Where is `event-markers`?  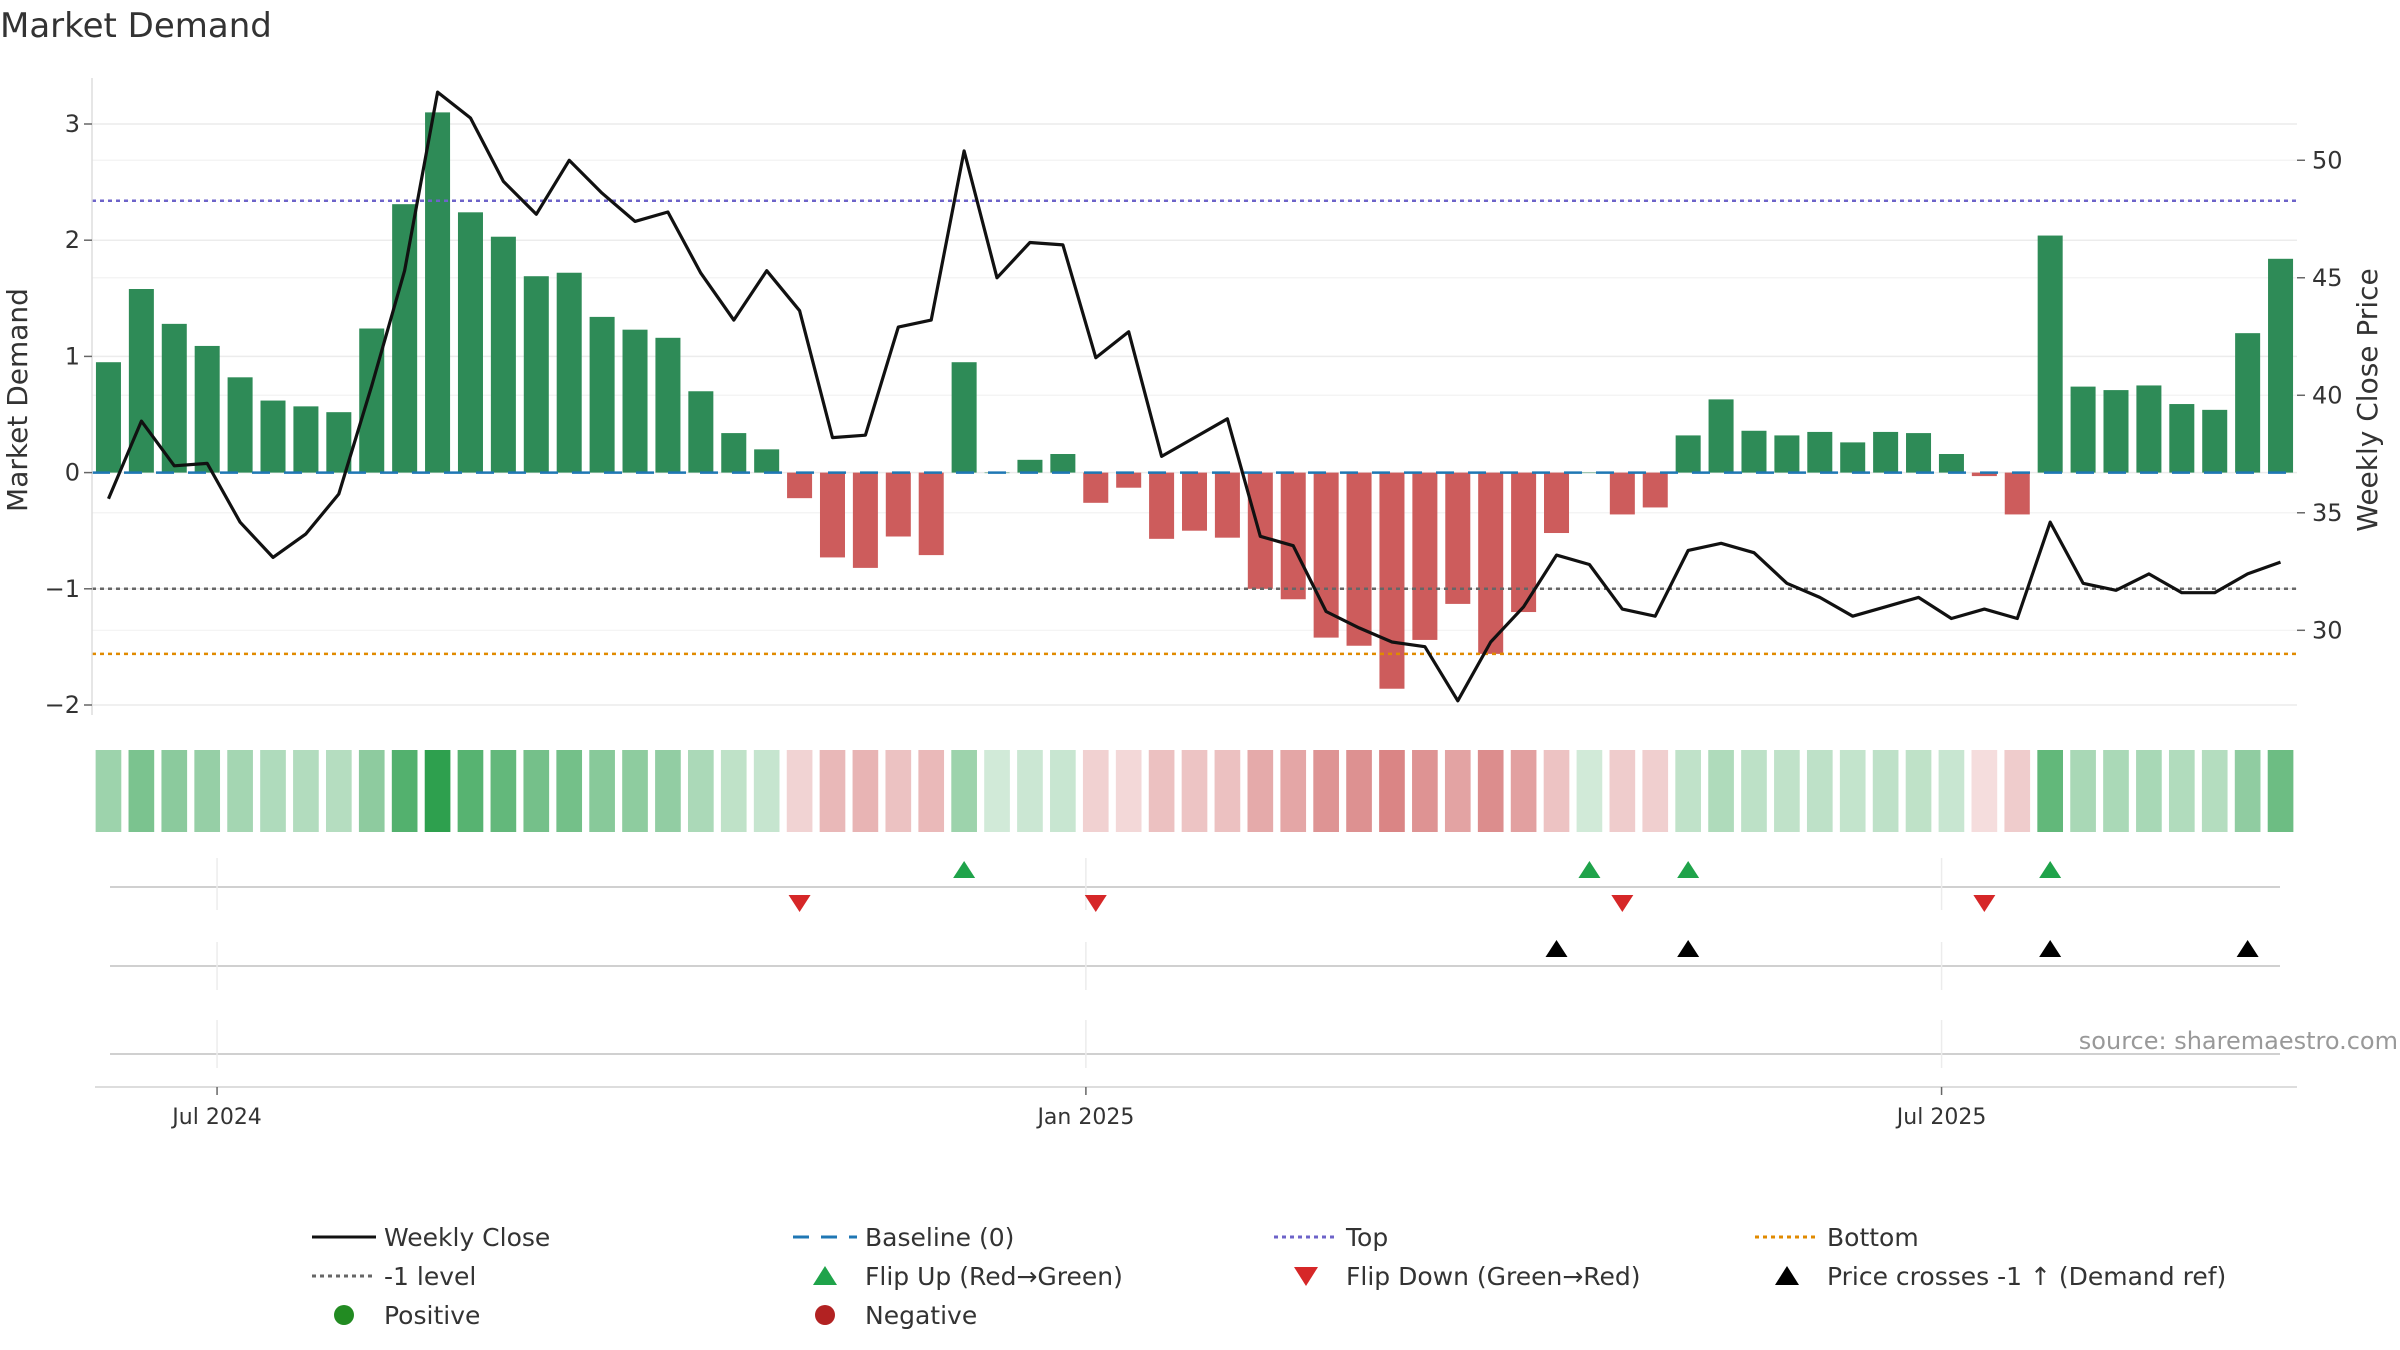
event-markers is located at coordinates (1195, 963).